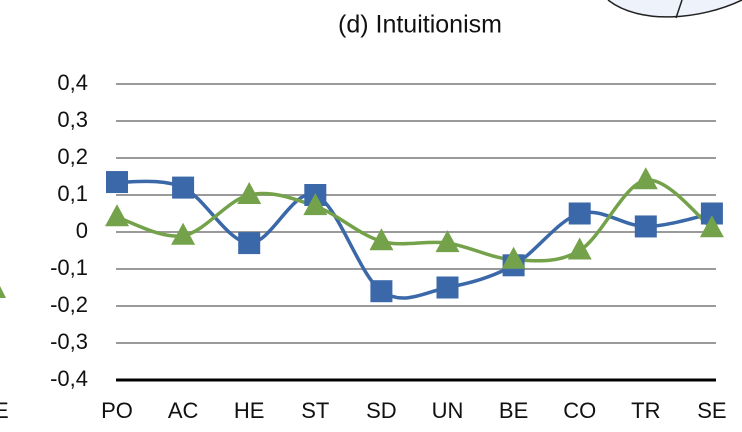 The width and height of the screenshot is (742, 432). Describe the element at coordinates (711, 410) in the screenshot. I see `x-tick-label: SE` at that location.